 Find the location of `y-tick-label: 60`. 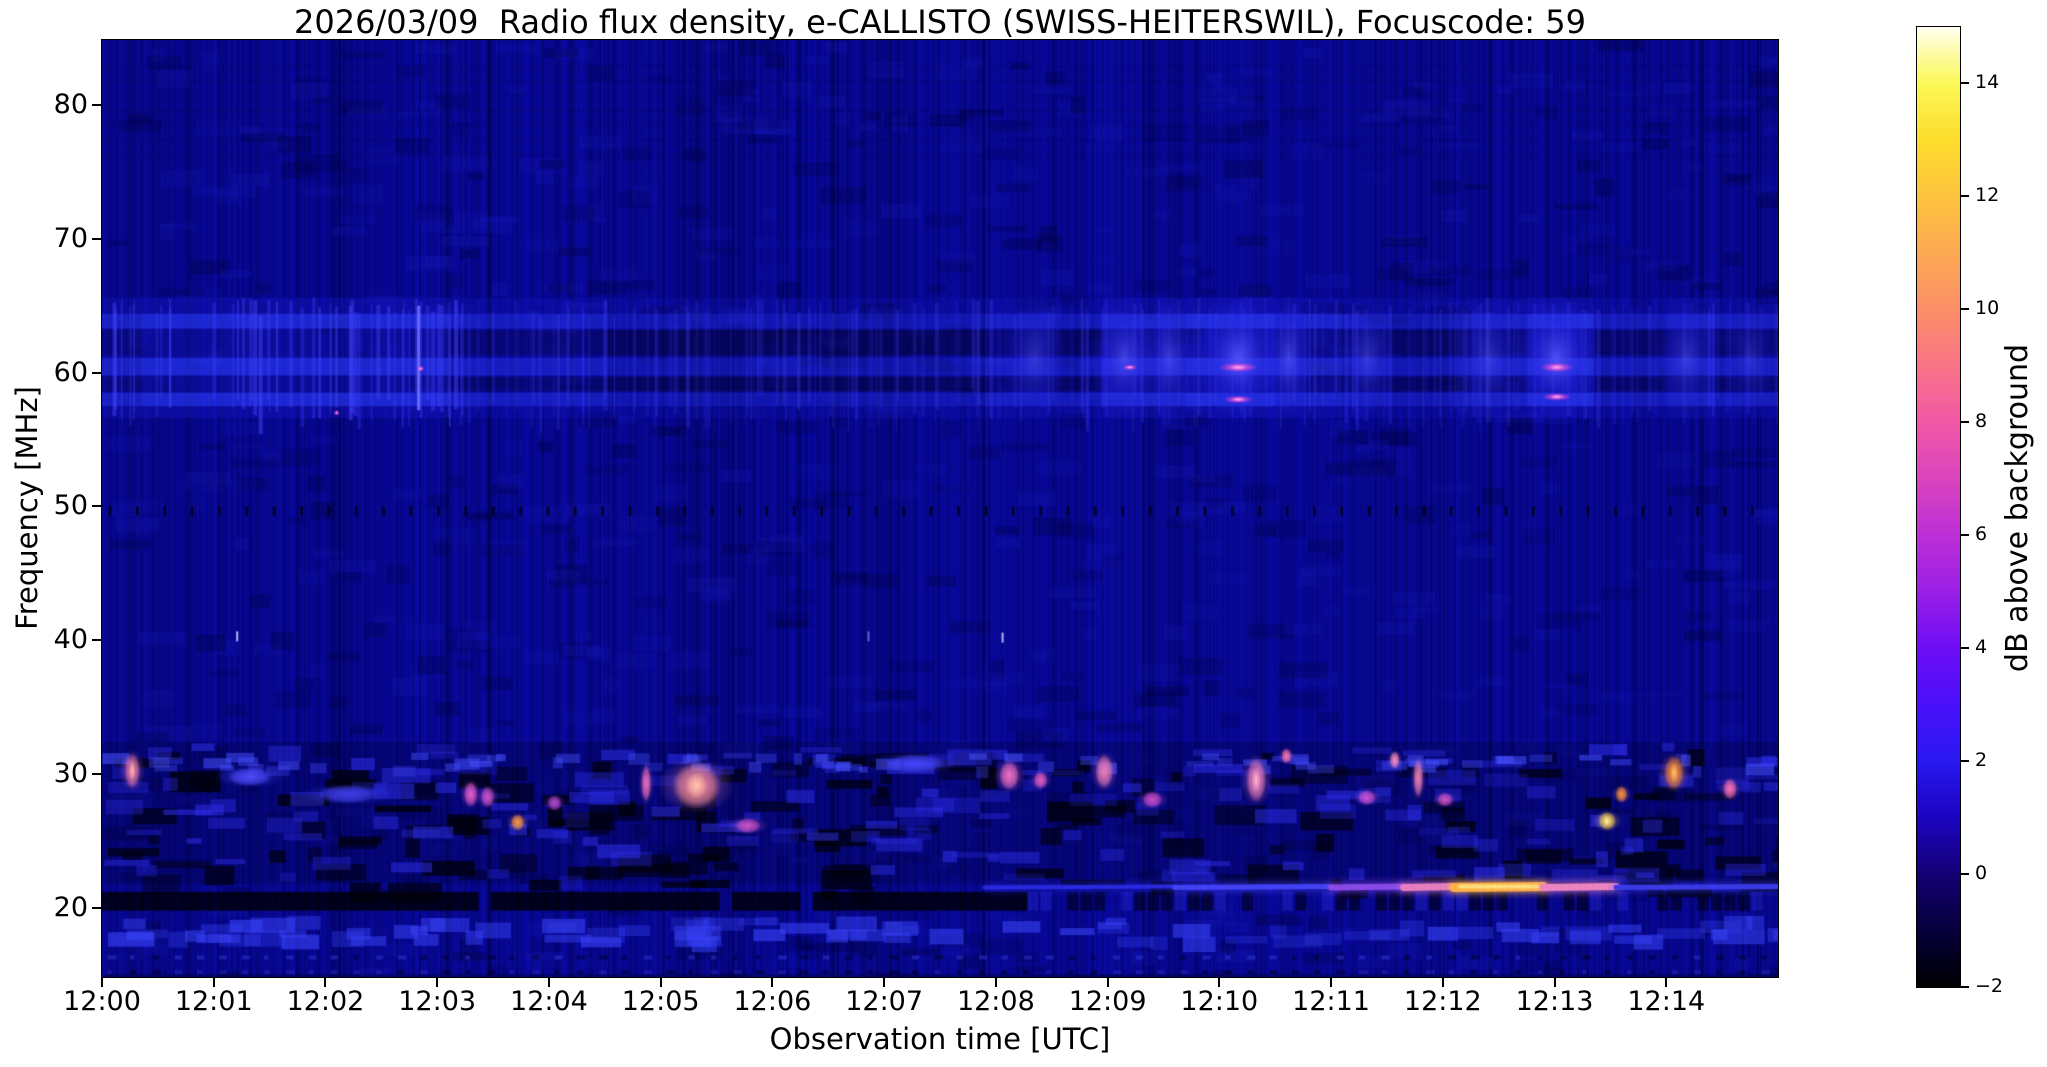

y-tick-label: 60 is located at coordinates (70, 372).